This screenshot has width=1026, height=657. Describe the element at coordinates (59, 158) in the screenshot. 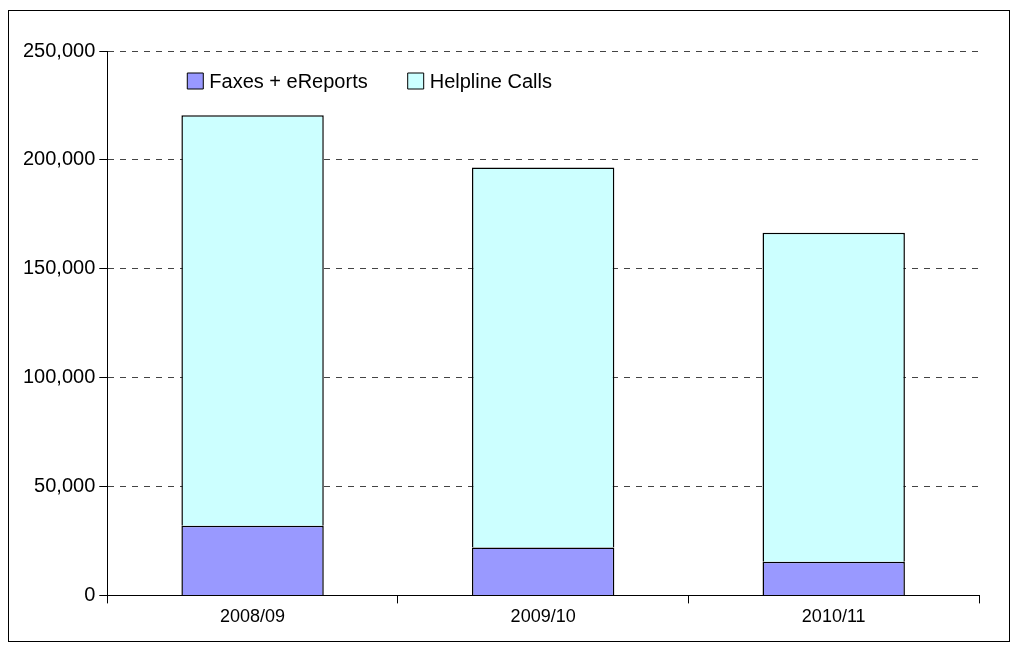

I see `y-tick-label: 200,000` at that location.